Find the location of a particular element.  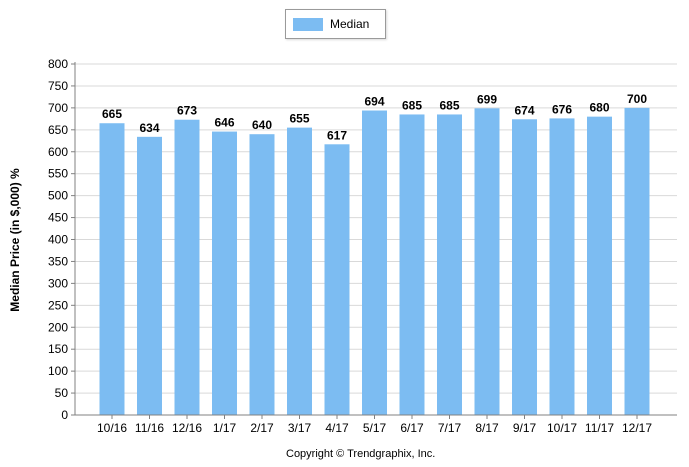

data-label: 700 is located at coordinates (637, 99).